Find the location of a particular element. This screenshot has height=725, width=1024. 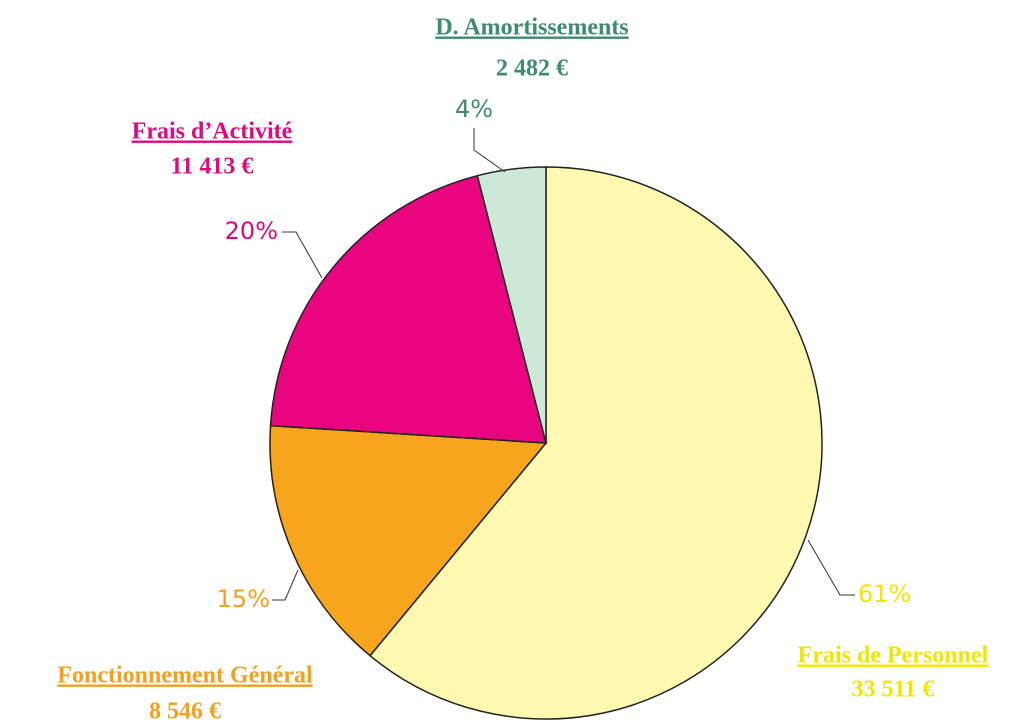

category-label: Fonctionnement Général is located at coordinates (185, 676).